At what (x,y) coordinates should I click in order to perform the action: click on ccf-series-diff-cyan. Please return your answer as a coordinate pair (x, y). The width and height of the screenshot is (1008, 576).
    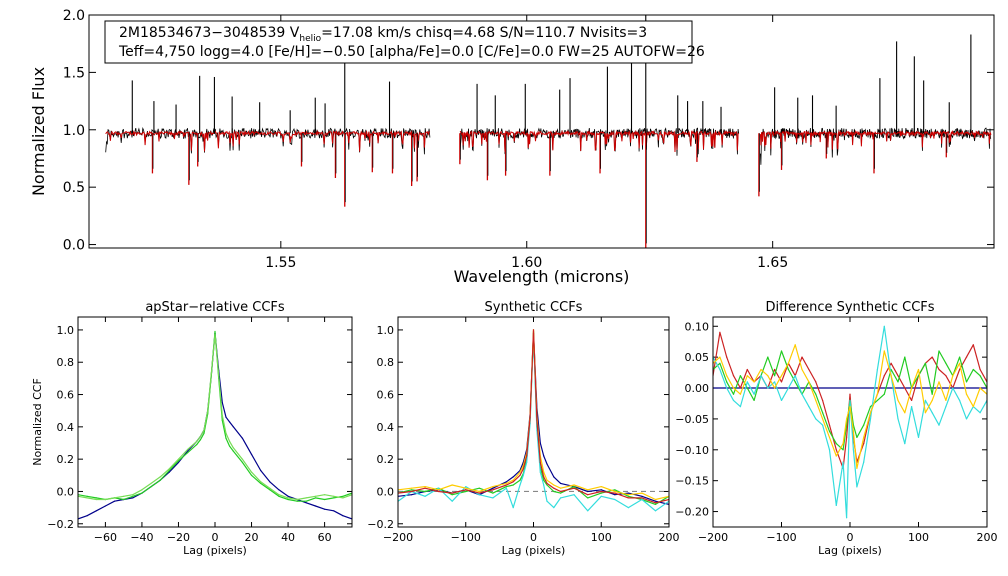
    Looking at the image, I should click on (850, 422).